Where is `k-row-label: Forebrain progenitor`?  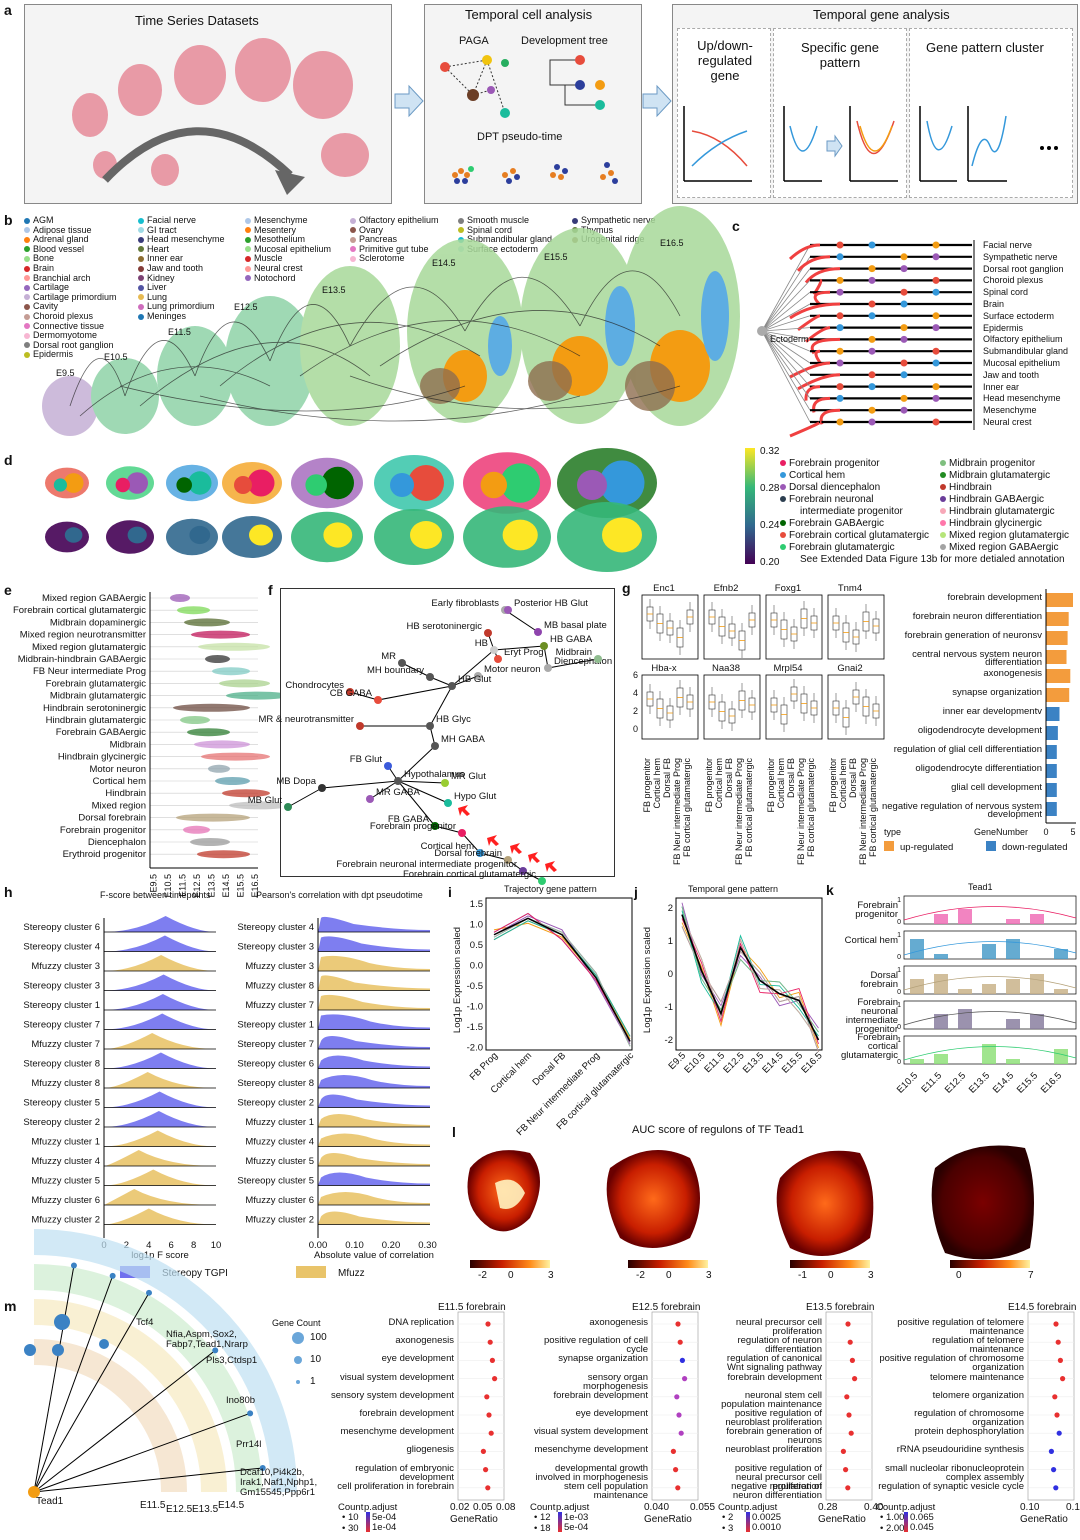
k-row-label: Forebrain progenitor is located at coordinates (876, 910).